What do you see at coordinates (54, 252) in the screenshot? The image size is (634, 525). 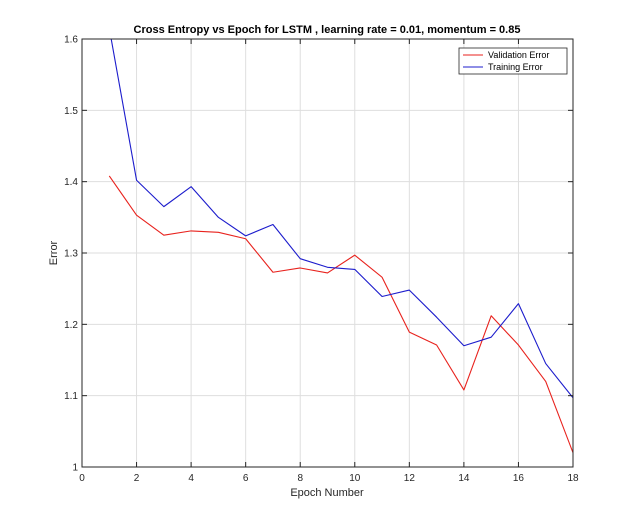 I see `y-axis-title: Error` at bounding box center [54, 252].